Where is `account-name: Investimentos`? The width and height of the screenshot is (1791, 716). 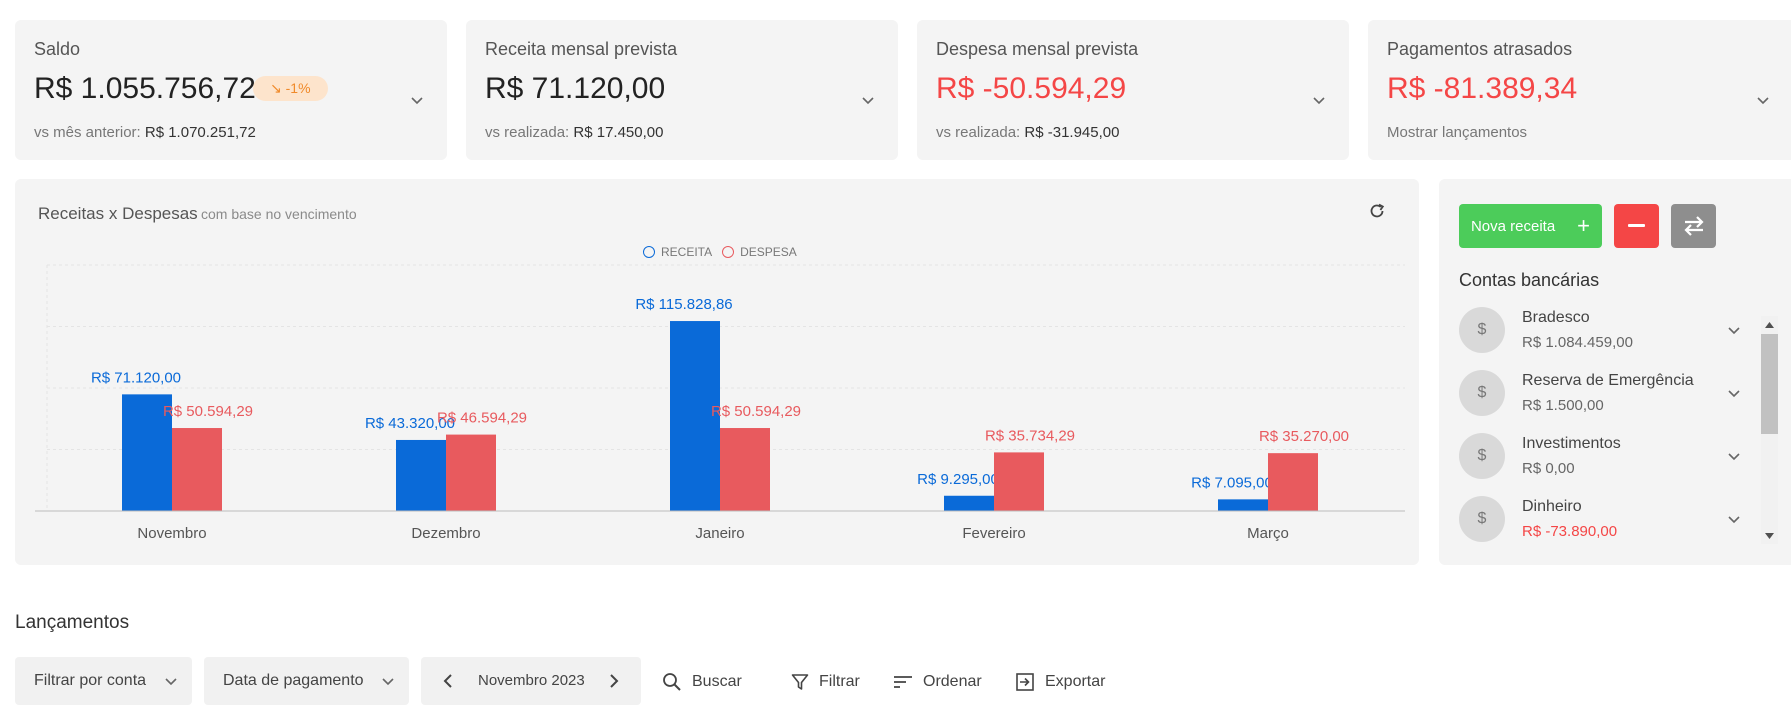 account-name: Investimentos is located at coordinates (1571, 443).